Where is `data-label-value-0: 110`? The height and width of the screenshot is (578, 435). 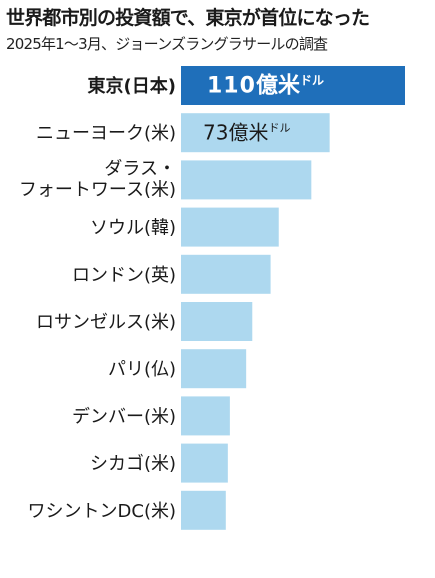 data-label-value-0: 110 is located at coordinates (231, 86).